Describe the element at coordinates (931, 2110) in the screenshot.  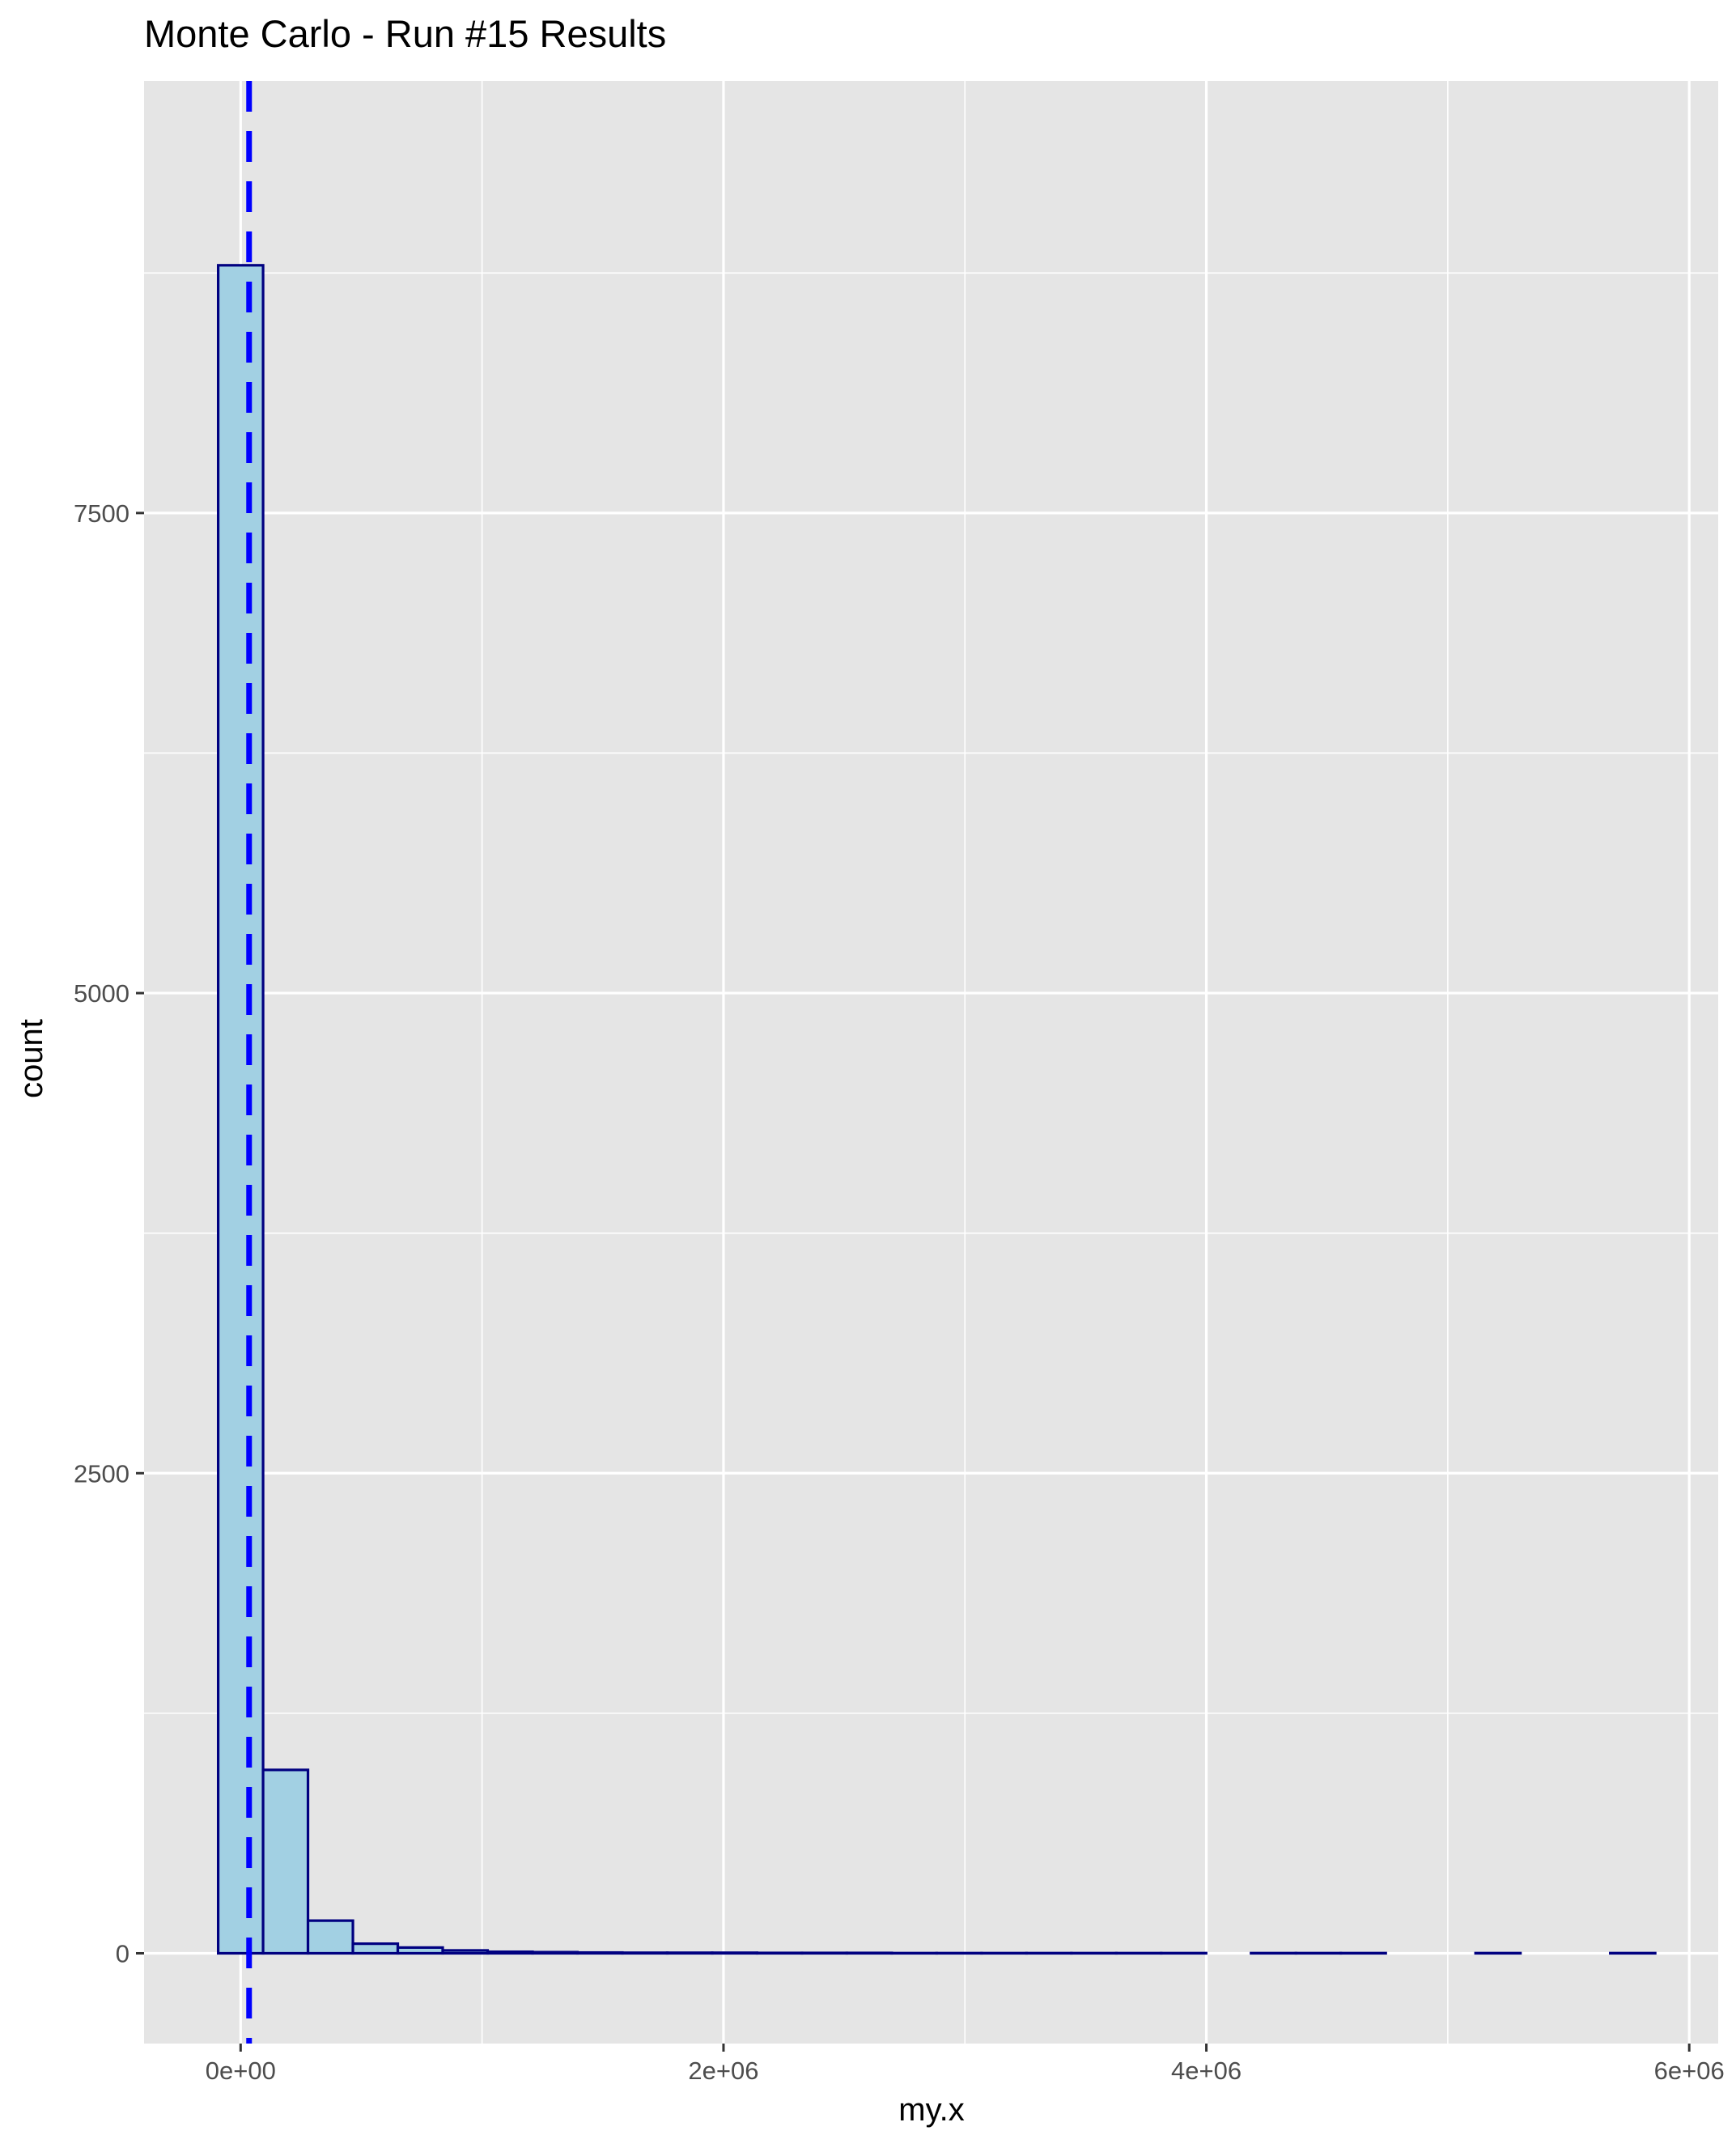
I see `x-axis-title: my.x` at that location.